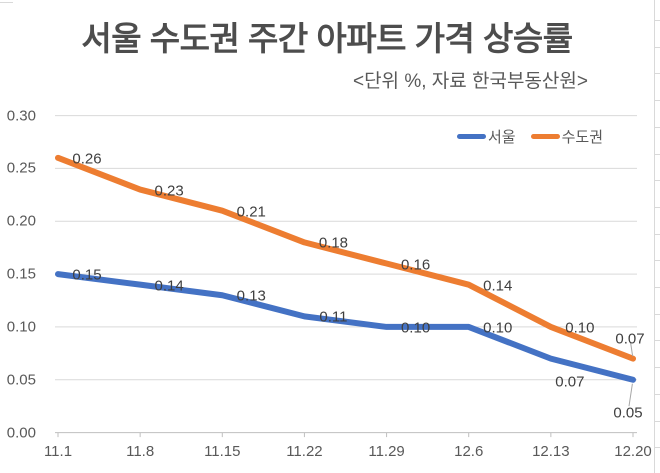  I want to click on y-tick-label: 0.05, so click(21, 380).